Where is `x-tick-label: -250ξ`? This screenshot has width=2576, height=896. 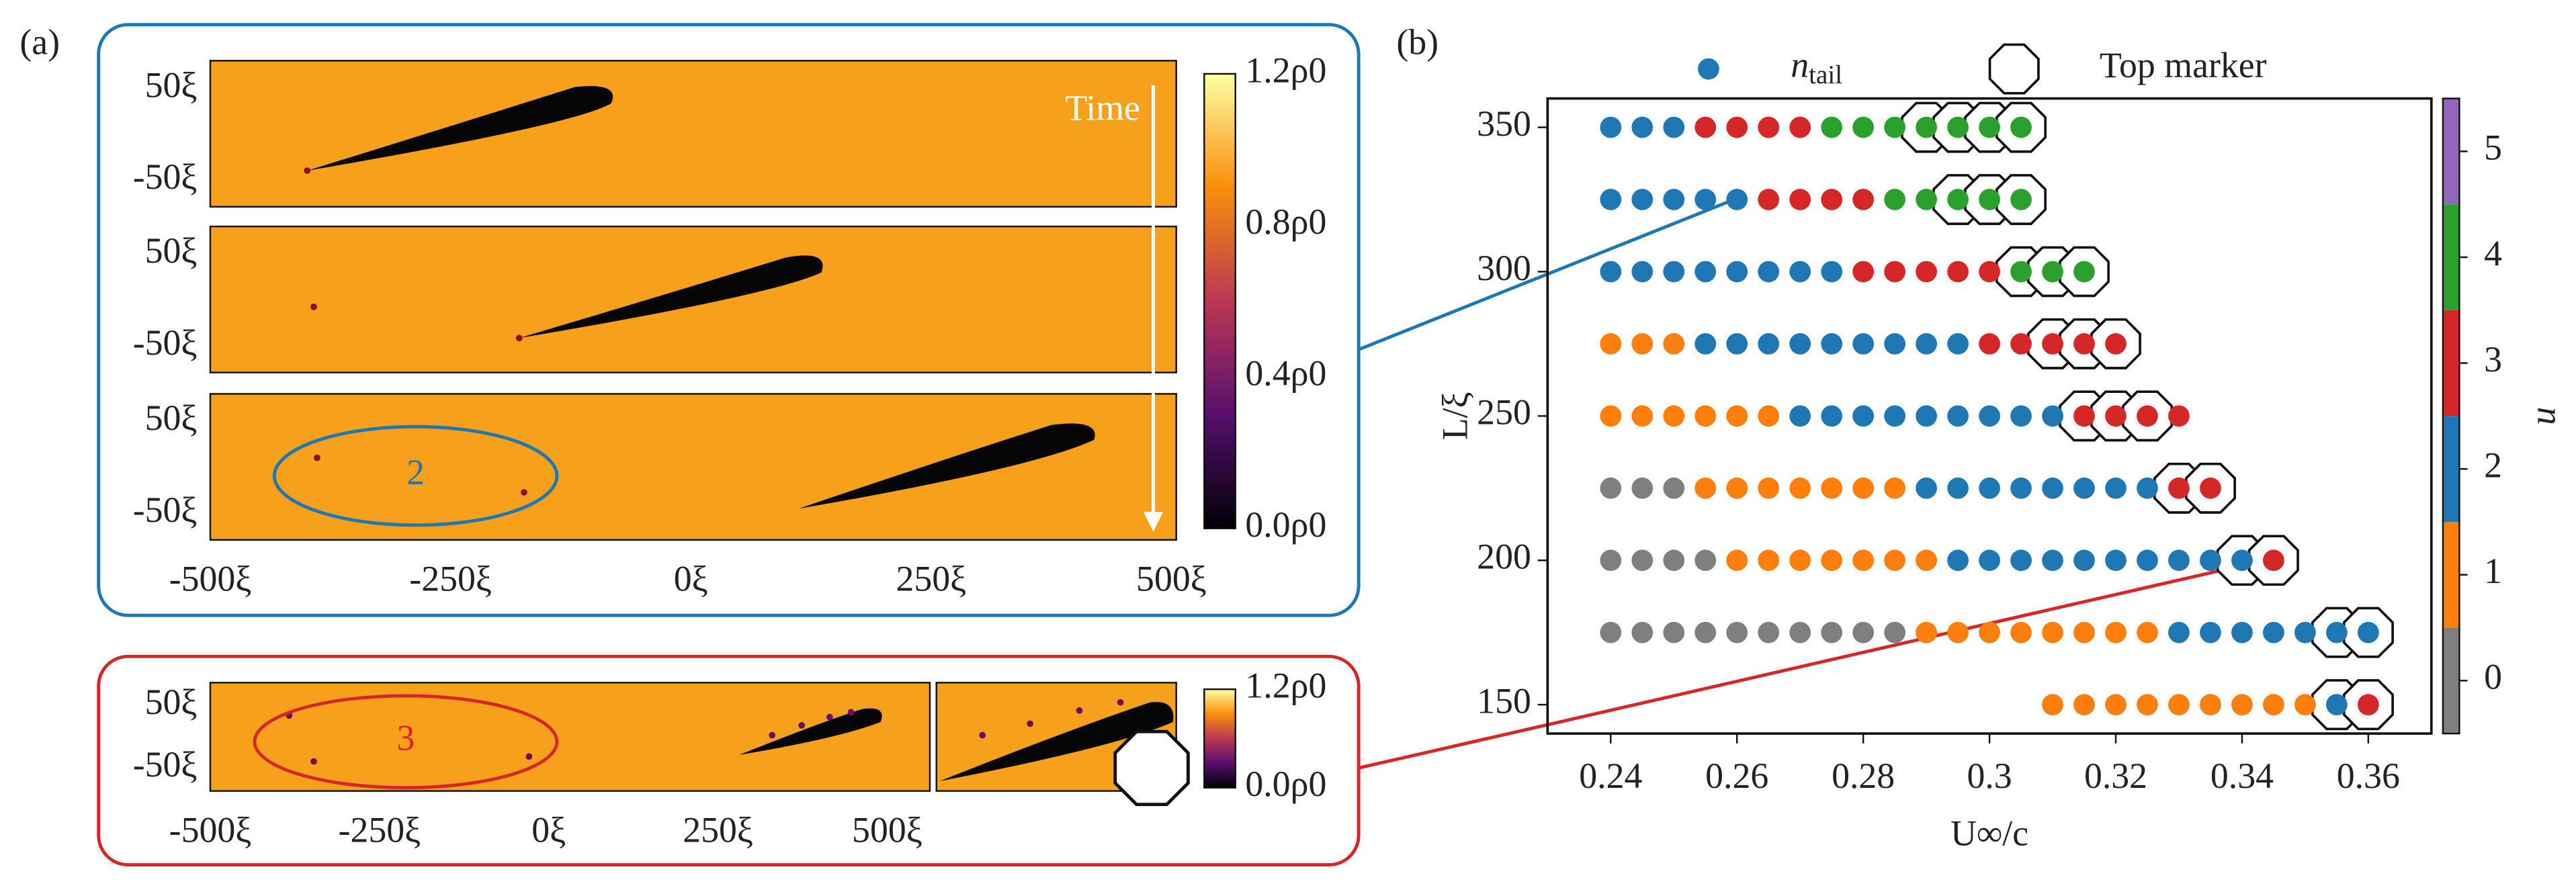 x-tick-label: -250ξ is located at coordinates (450, 579).